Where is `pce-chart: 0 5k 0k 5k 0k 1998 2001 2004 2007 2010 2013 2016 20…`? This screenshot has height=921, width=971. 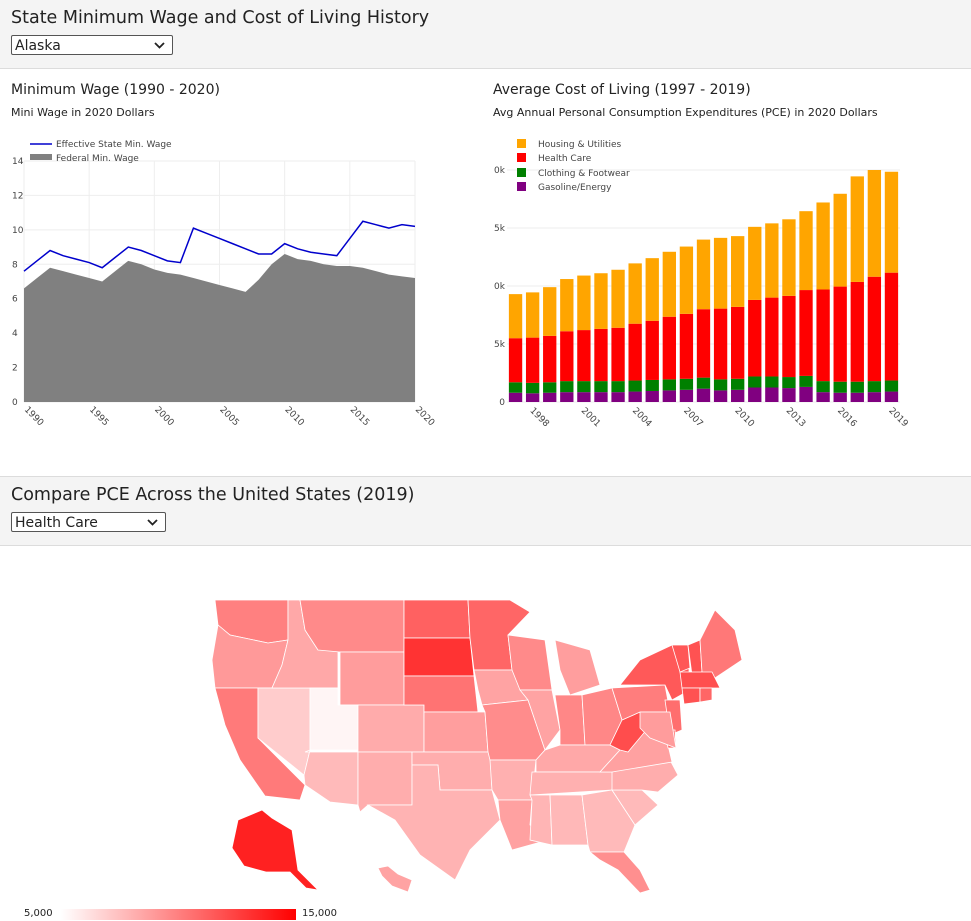
pce-chart: 0 5k 0k 5k 0k 1998 2001 2004 2007 2010 2013 2016 20… is located at coordinates (702, 284).